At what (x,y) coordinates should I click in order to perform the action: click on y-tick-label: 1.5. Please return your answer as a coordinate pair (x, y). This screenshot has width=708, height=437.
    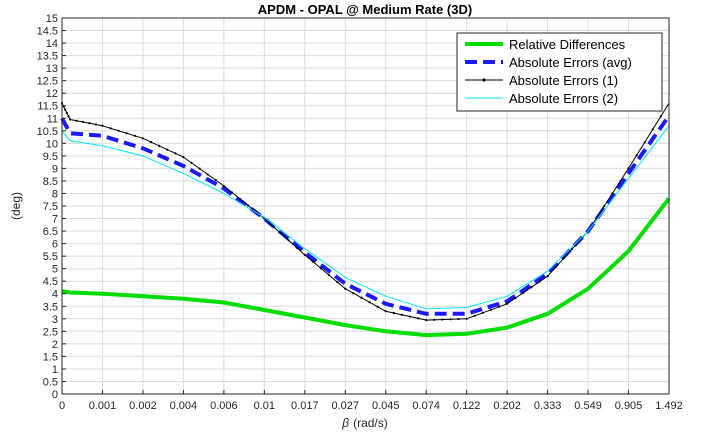
    Looking at the image, I should click on (50, 357).